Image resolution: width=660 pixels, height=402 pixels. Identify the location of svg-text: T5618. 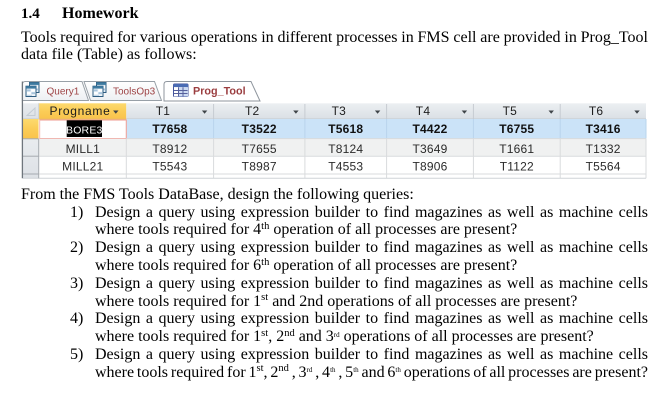
(345, 129).